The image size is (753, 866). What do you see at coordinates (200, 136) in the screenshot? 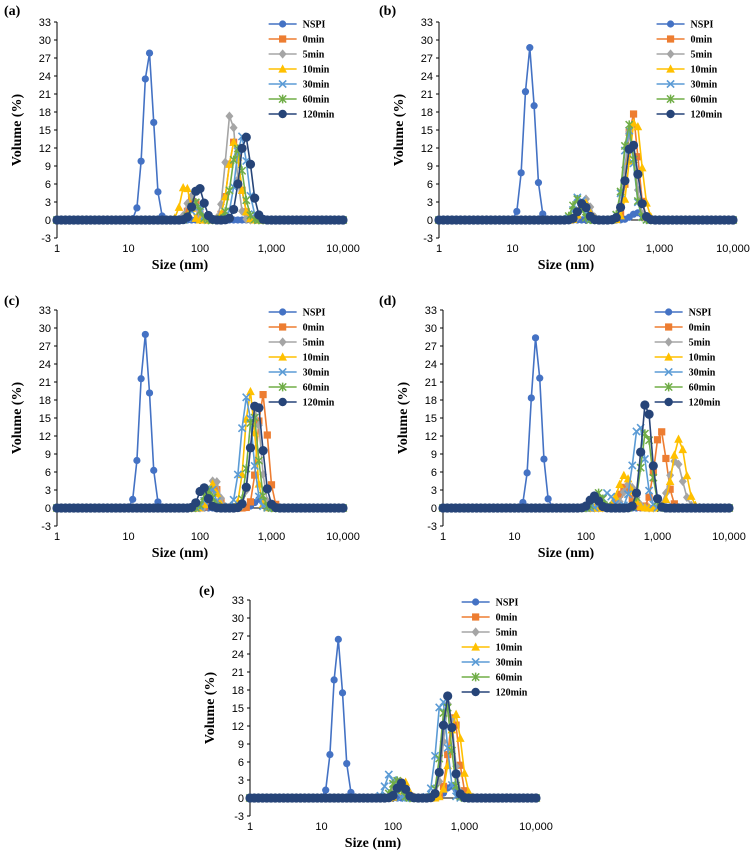
I see `series-line` at bounding box center [200, 136].